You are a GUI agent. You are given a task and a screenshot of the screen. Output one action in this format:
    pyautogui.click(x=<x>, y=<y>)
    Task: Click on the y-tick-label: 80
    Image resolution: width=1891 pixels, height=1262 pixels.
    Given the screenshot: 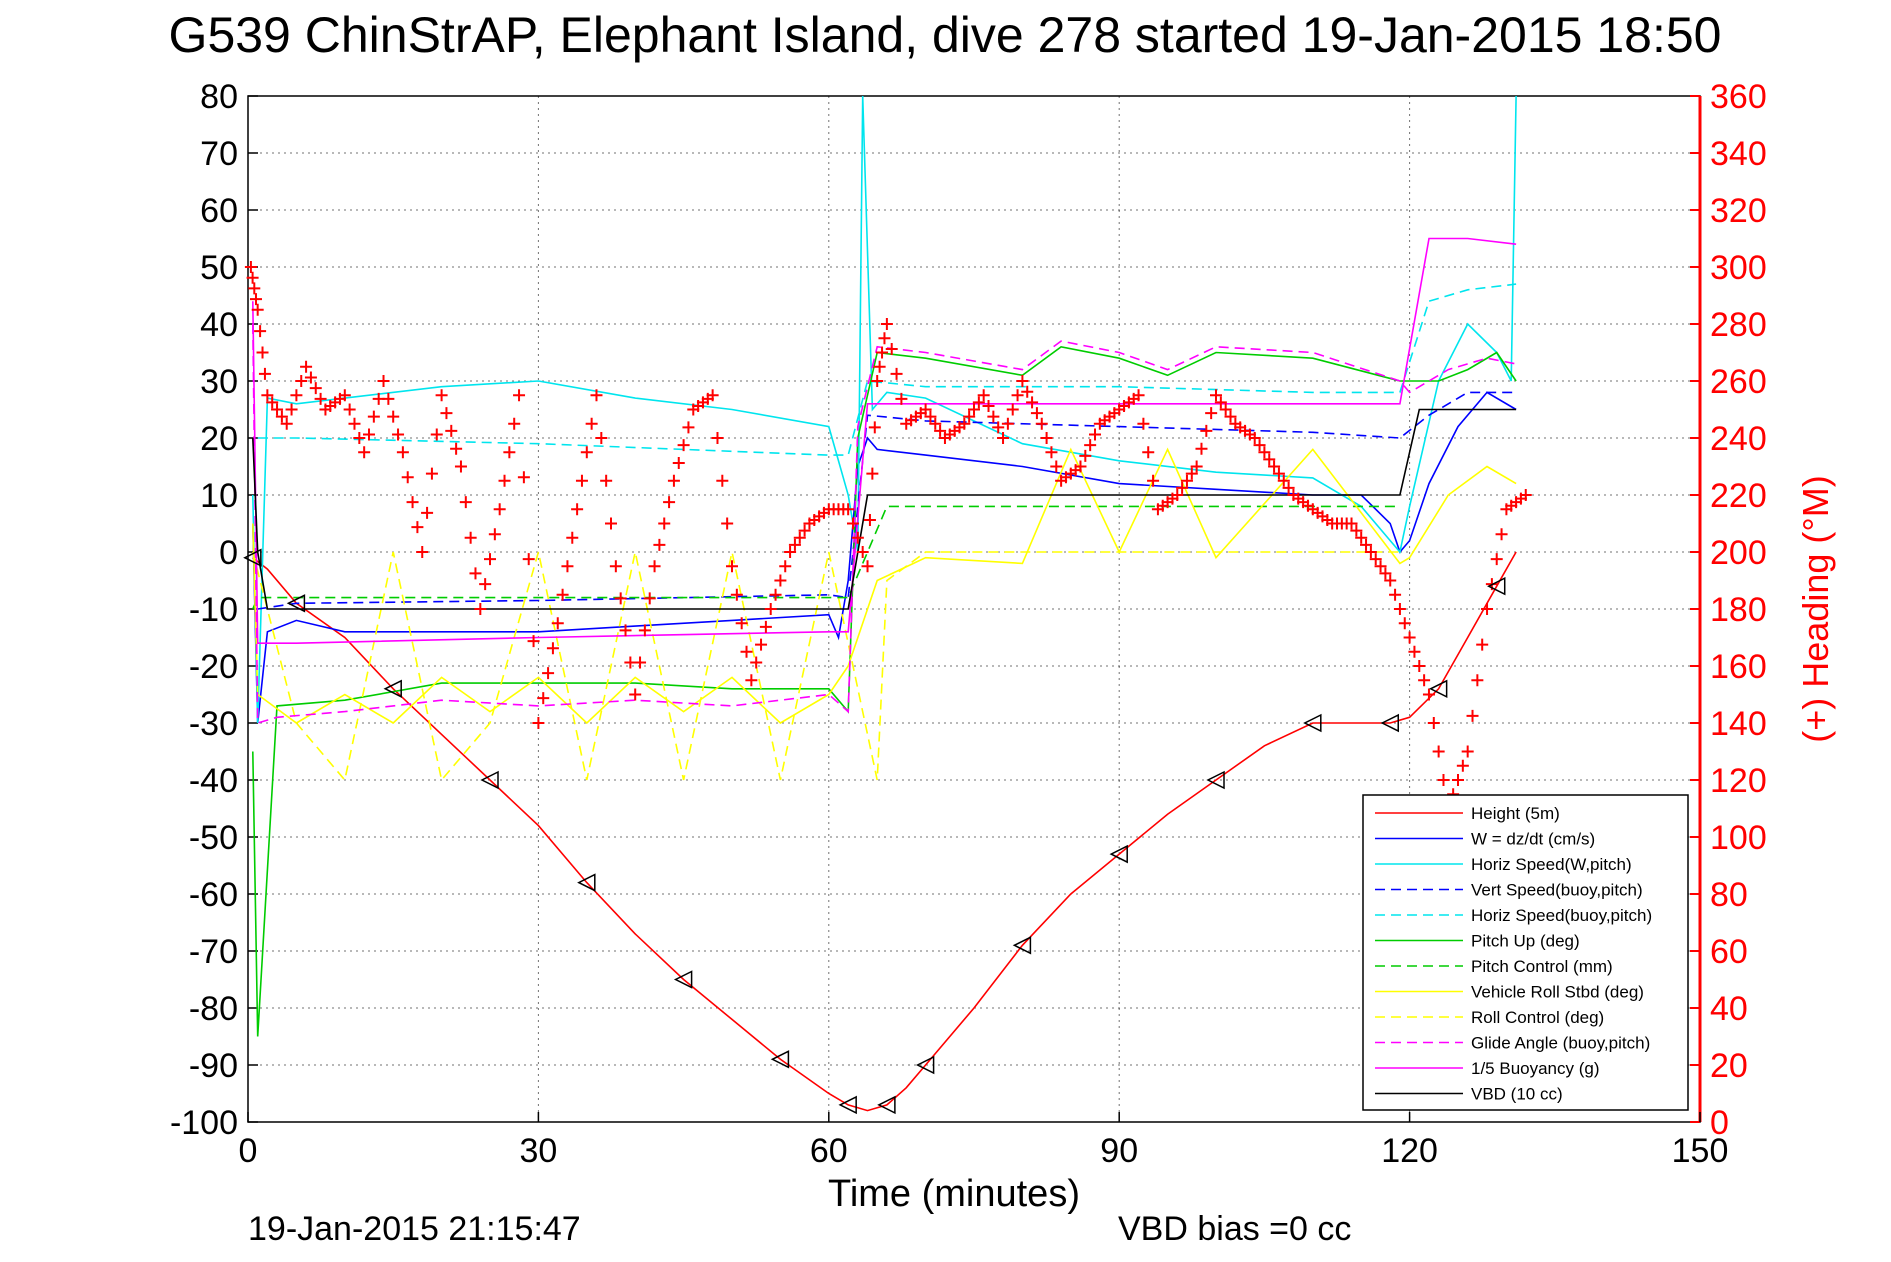 What is the action you would take?
    pyautogui.click(x=219, y=97)
    